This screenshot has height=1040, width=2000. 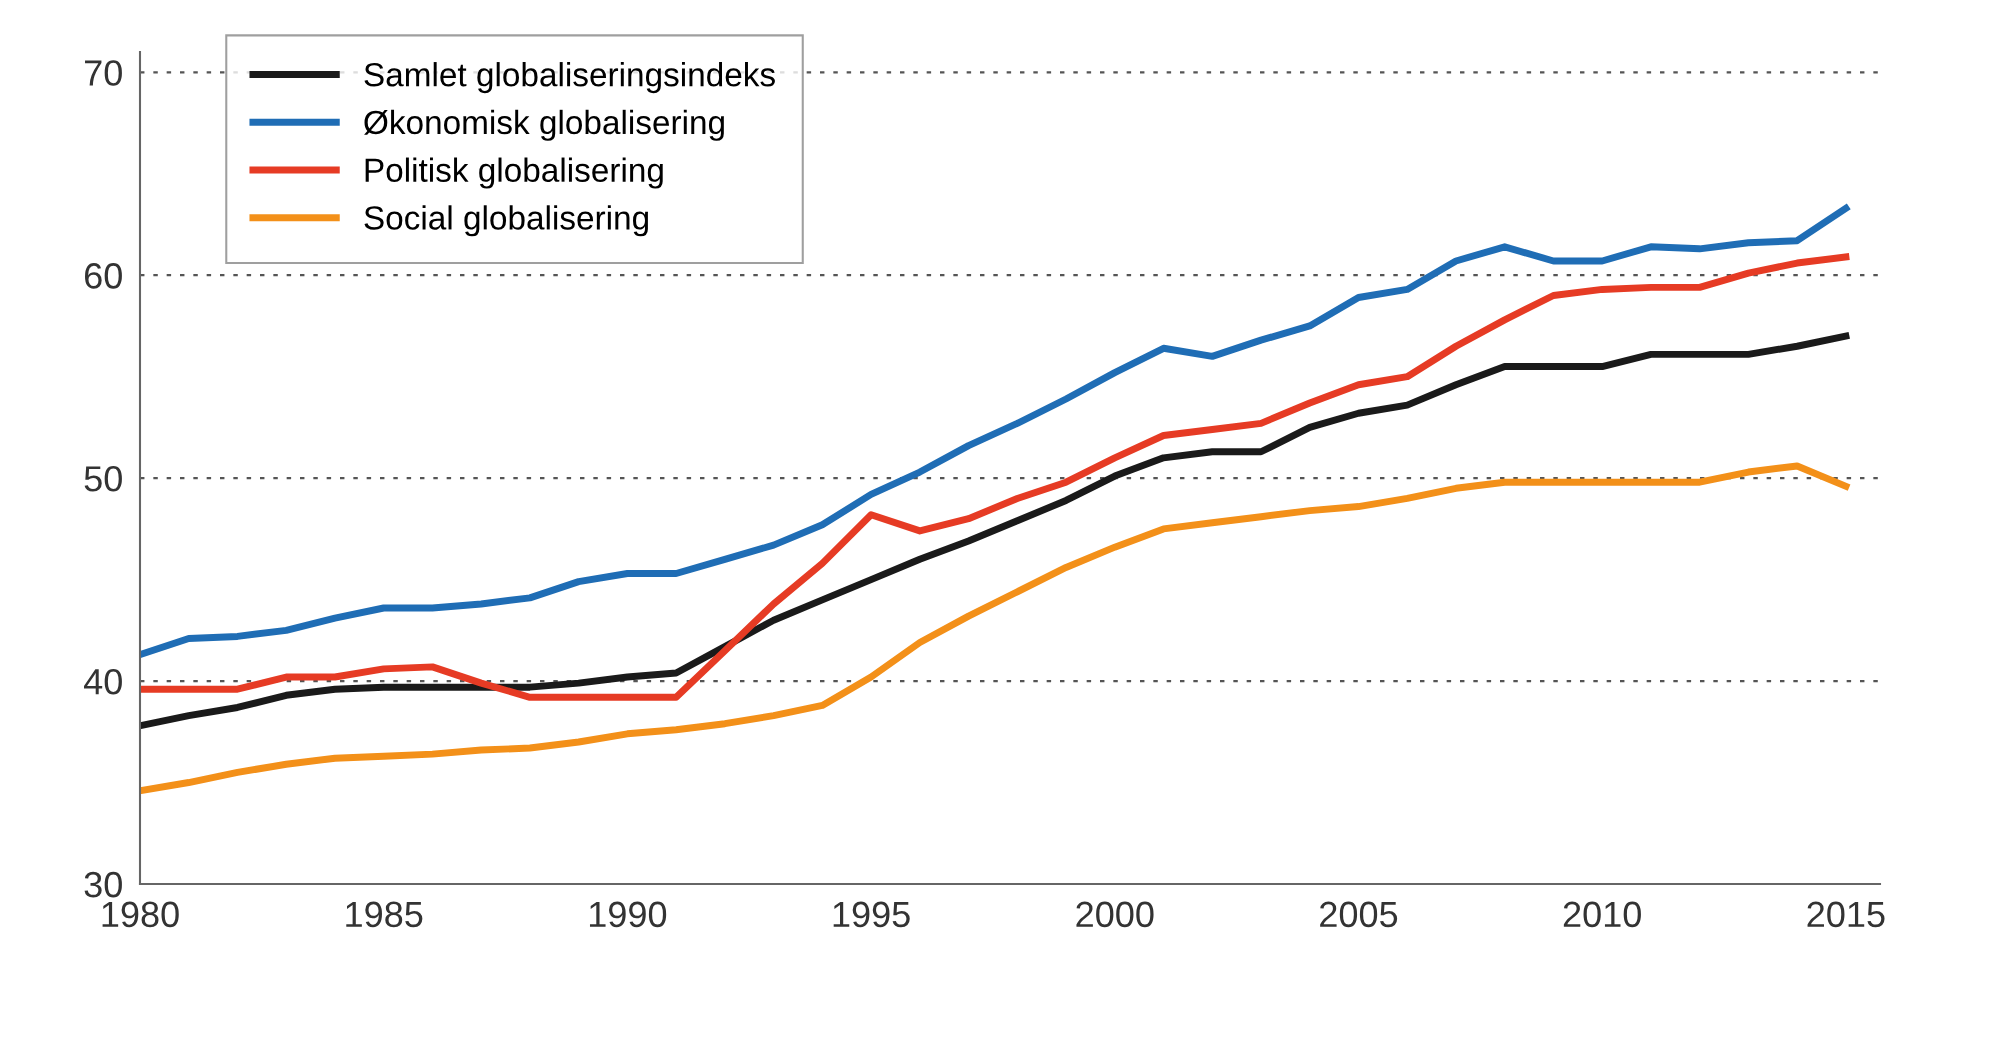 What do you see at coordinates (103, 884) in the screenshot?
I see `y-tick-label: 30` at bounding box center [103, 884].